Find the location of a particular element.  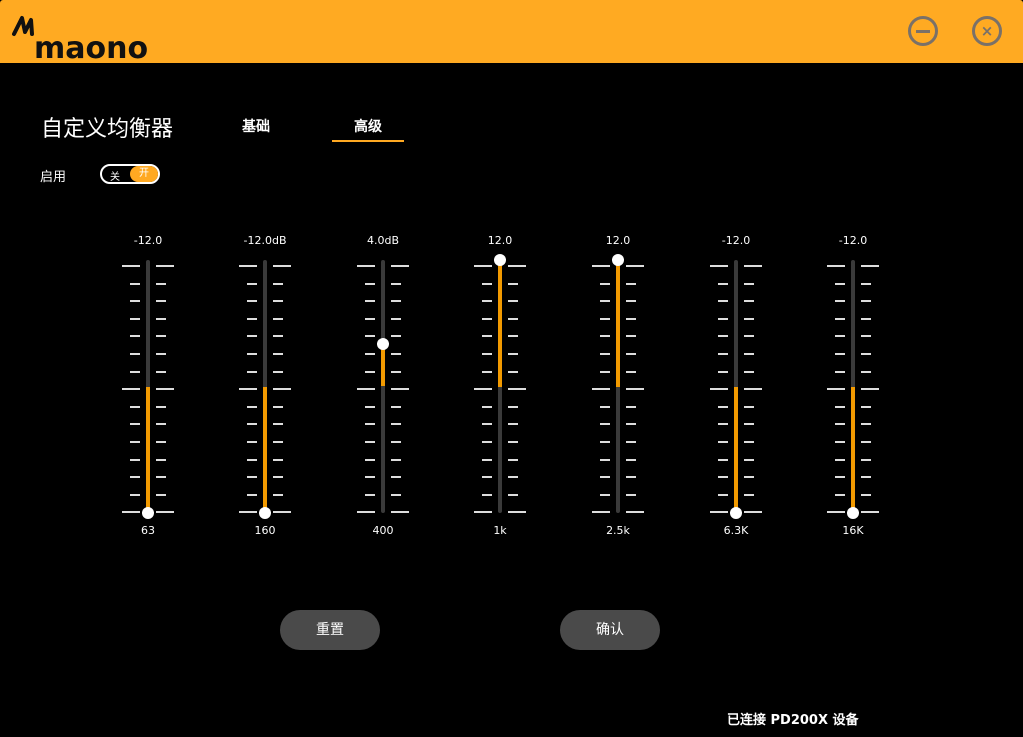

tab-advanced: 高级 is located at coordinates (368, 129).